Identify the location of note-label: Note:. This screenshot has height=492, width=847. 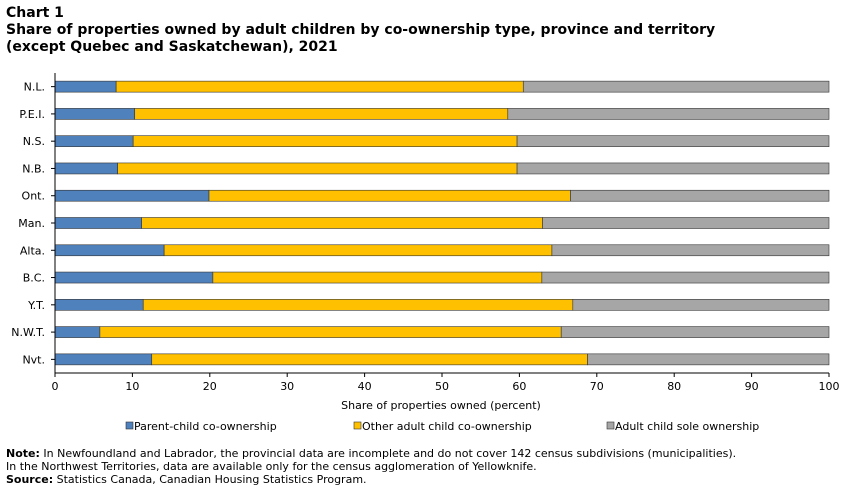
(23, 453).